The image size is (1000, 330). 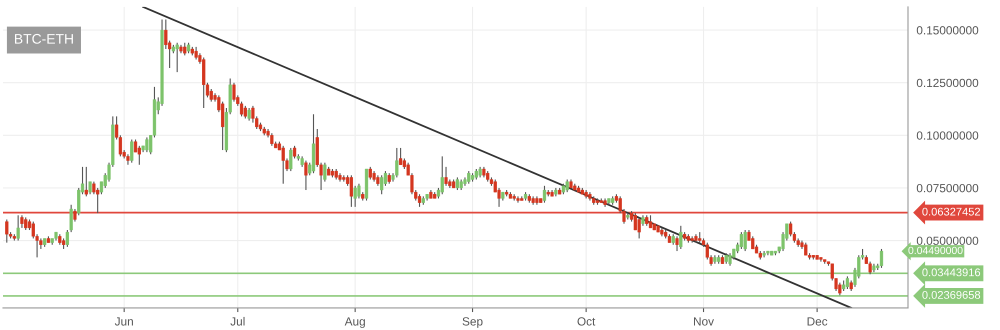 What do you see at coordinates (951, 295) in the screenshot?
I see `ref-line-label: 0.02369658` at bounding box center [951, 295].